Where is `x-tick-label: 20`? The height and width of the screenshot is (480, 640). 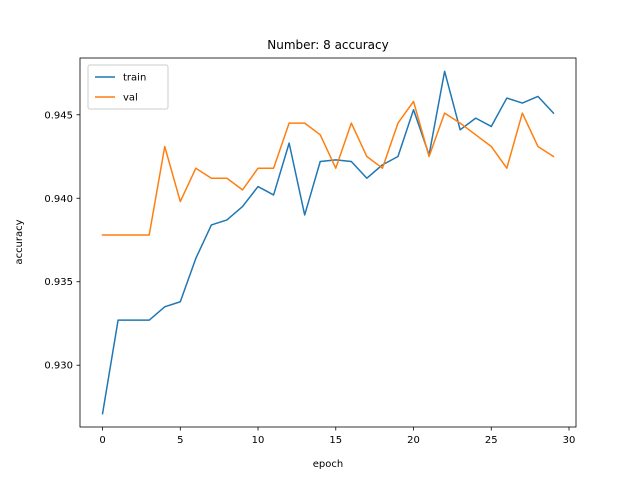
x-tick-label: 20 is located at coordinates (413, 440).